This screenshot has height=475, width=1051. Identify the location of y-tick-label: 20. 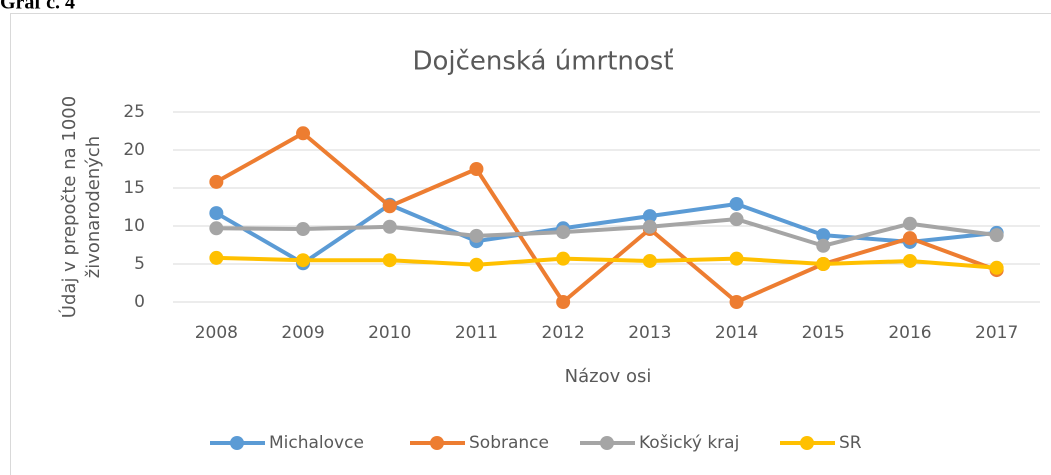
(134, 150).